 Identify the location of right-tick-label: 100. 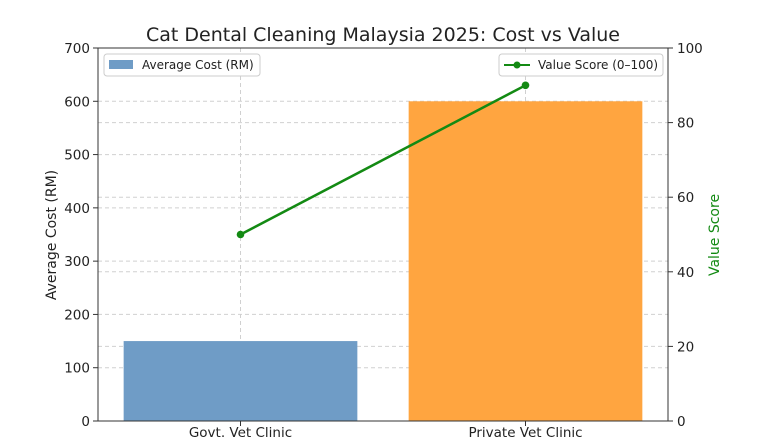
(690, 49).